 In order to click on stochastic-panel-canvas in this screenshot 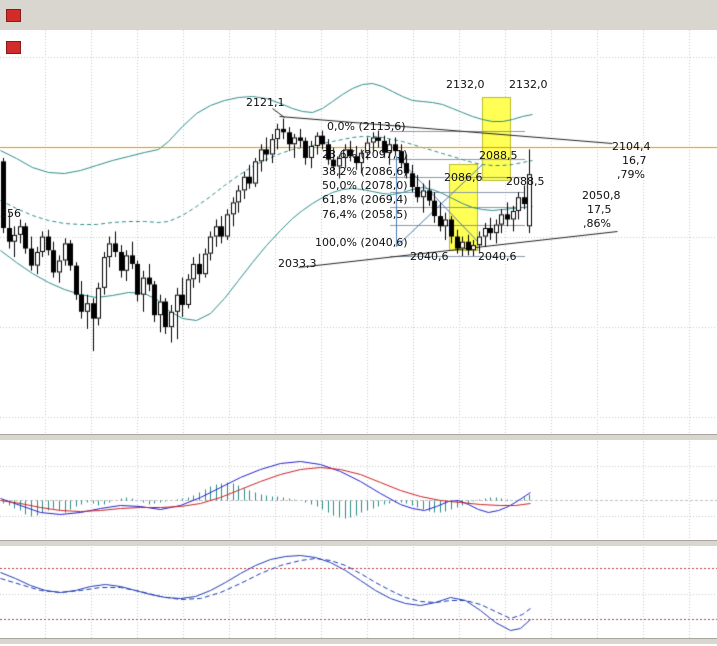, I will do `click(358, 592)`.